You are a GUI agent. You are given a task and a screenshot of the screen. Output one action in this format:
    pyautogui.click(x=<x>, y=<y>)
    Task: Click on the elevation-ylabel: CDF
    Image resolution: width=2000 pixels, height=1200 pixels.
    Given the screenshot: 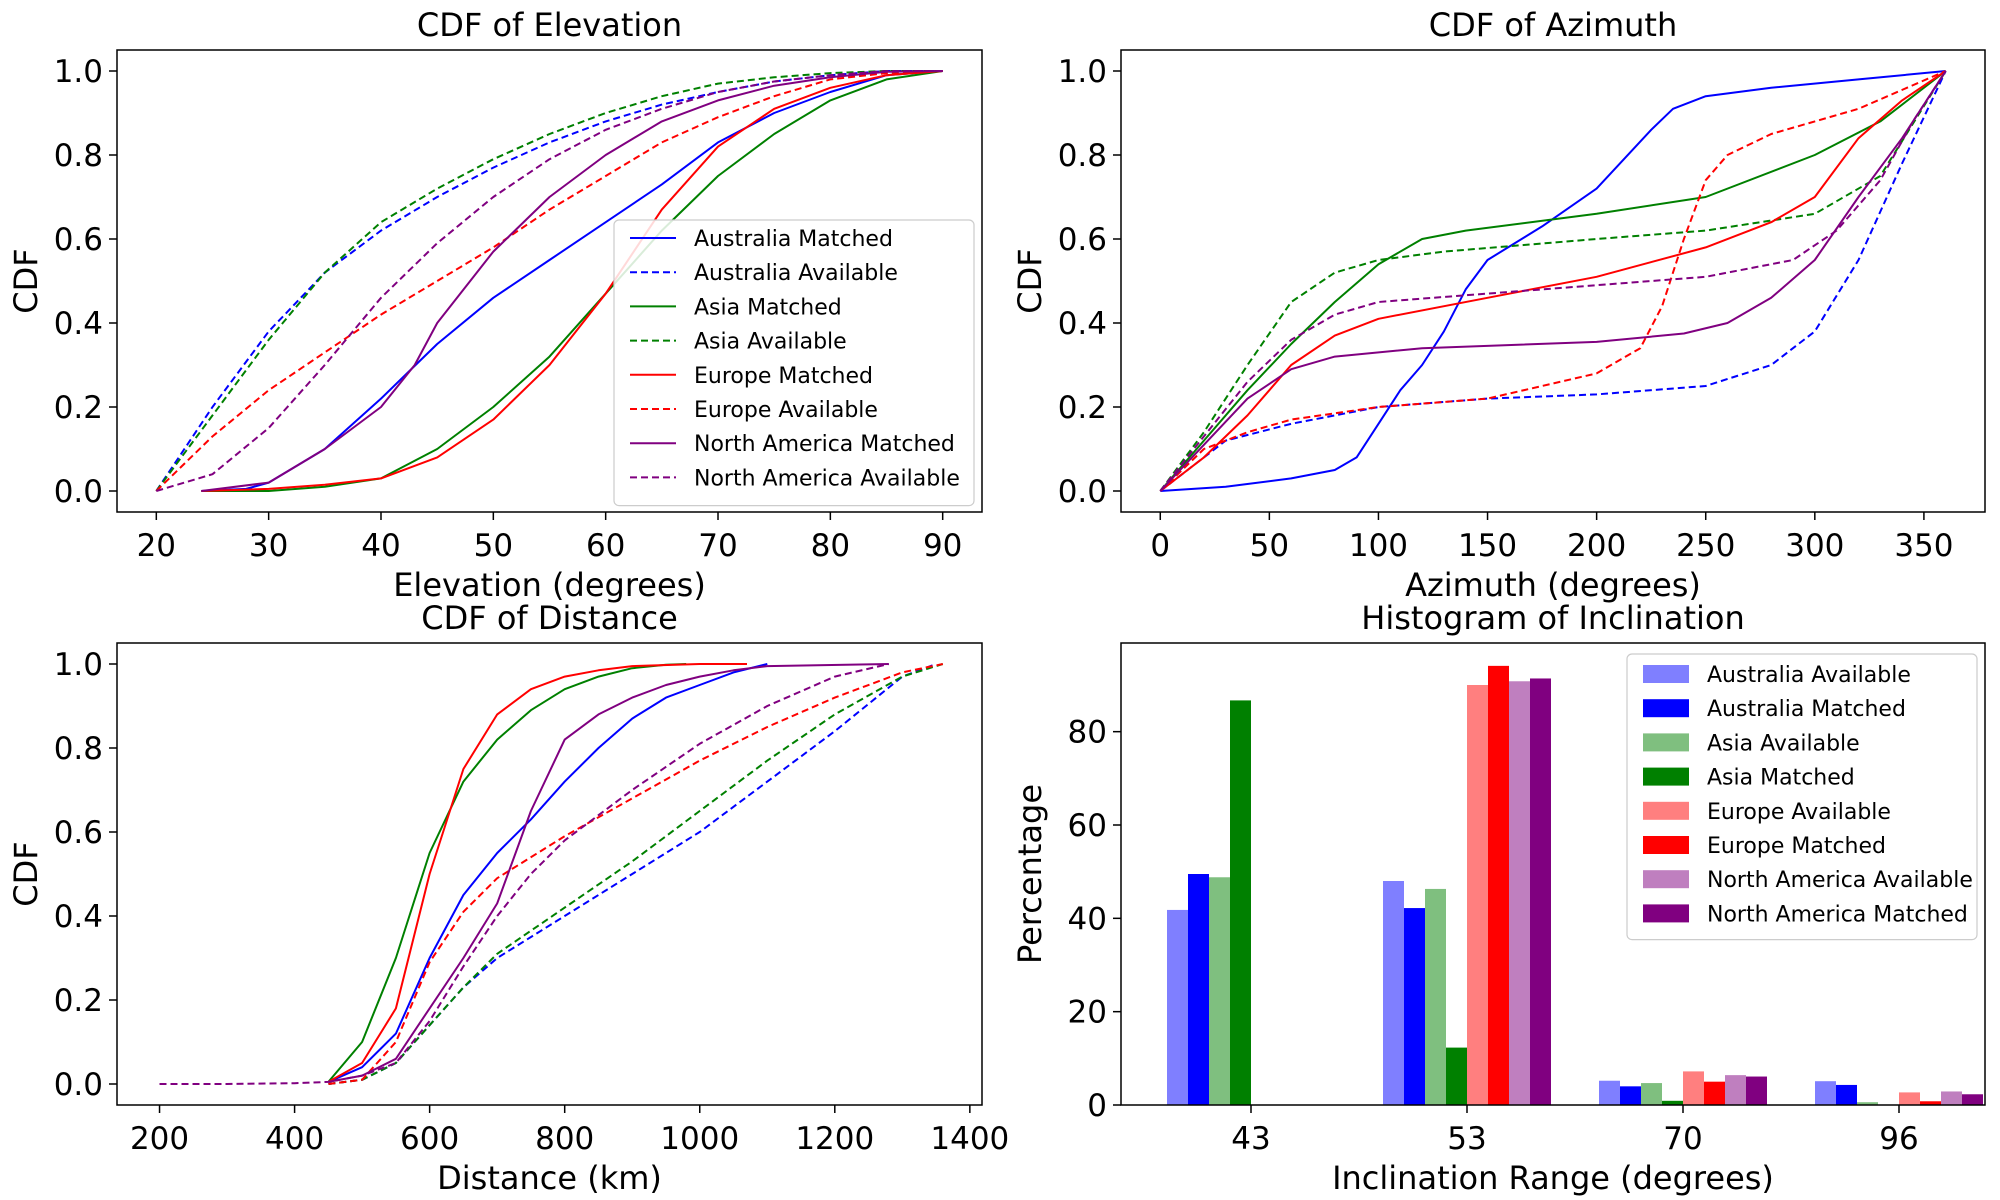 What is the action you would take?
    pyautogui.click(x=26, y=280)
    